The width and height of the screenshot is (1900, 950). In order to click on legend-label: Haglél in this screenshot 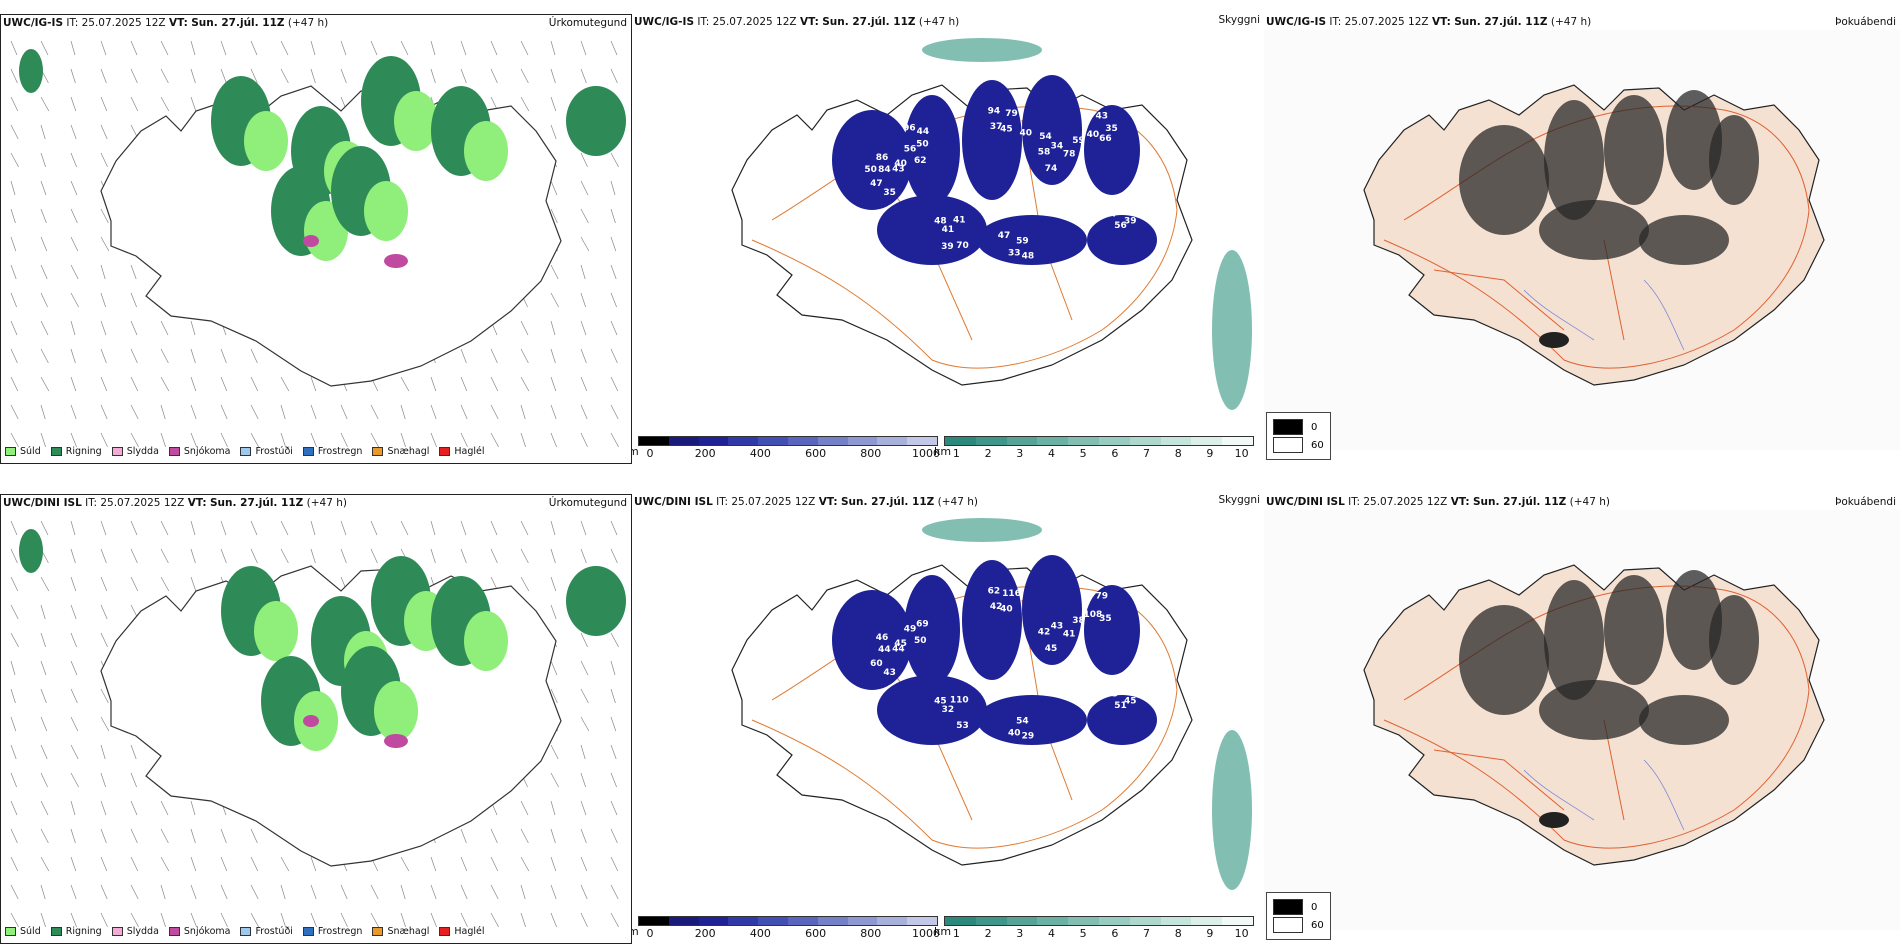, I will do `click(469, 451)`.